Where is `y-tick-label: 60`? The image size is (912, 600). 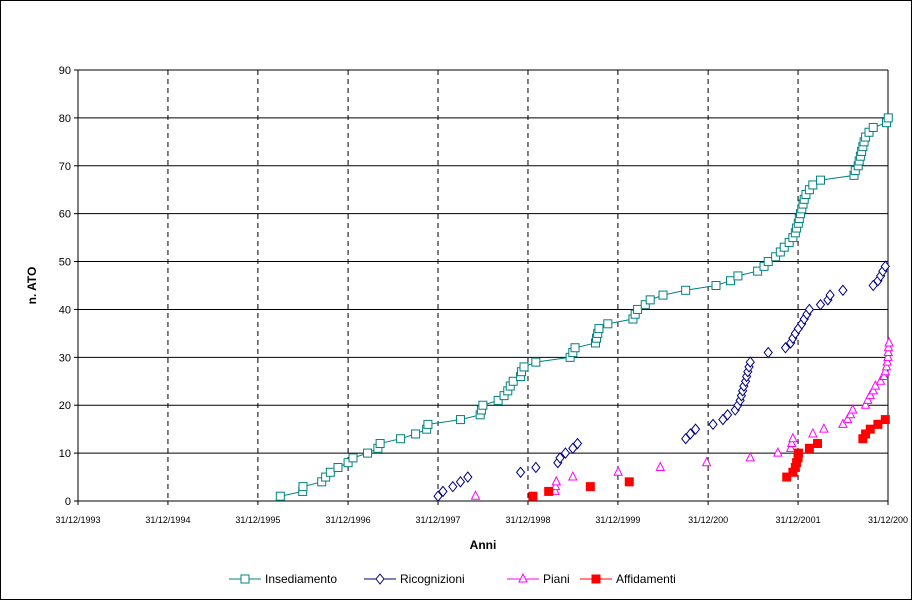 y-tick-label: 60 is located at coordinates (65, 215).